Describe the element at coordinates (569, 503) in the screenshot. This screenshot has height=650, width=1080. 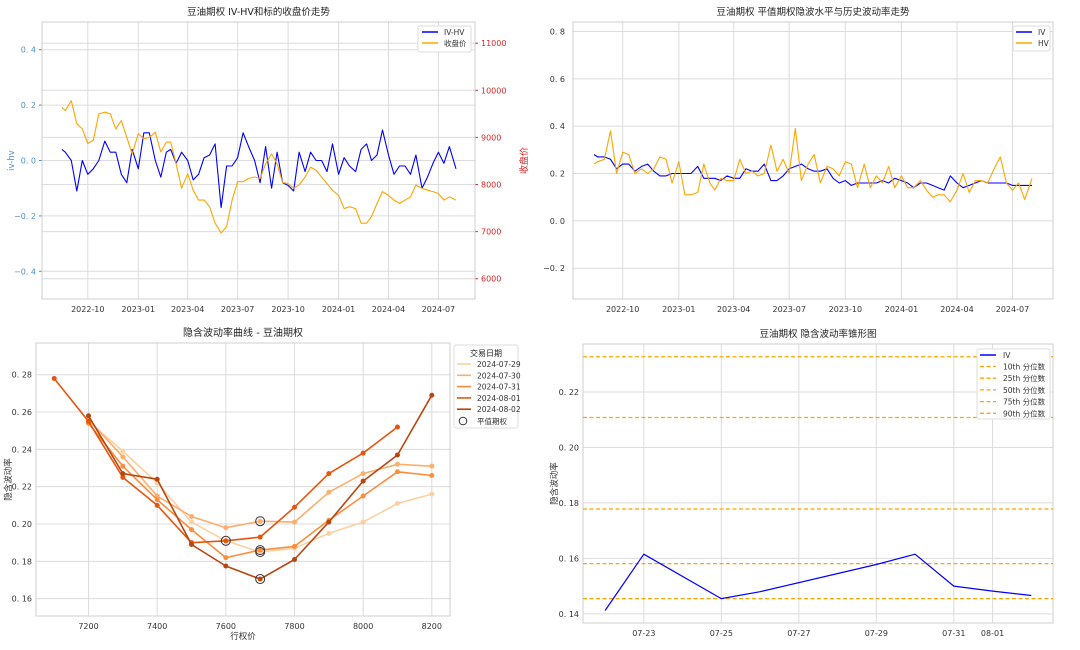
I see `iv-cone-chart-y-tick-label: 0. 18` at that location.